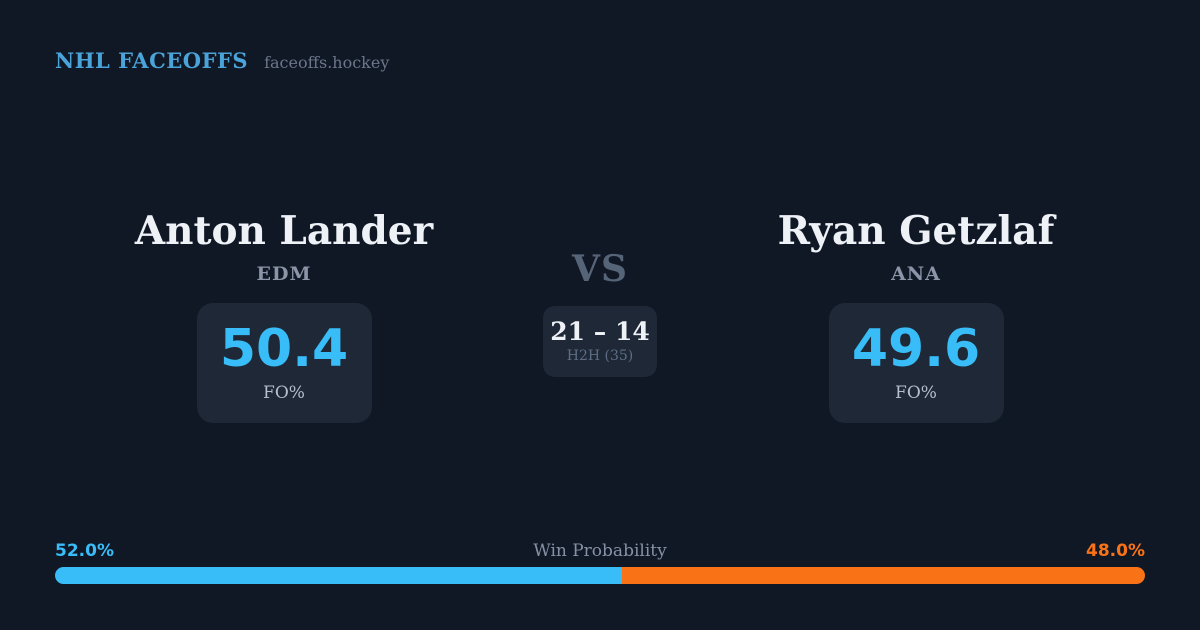  Describe the element at coordinates (916, 273) in the screenshot. I see `player-right-team: ANA` at that location.